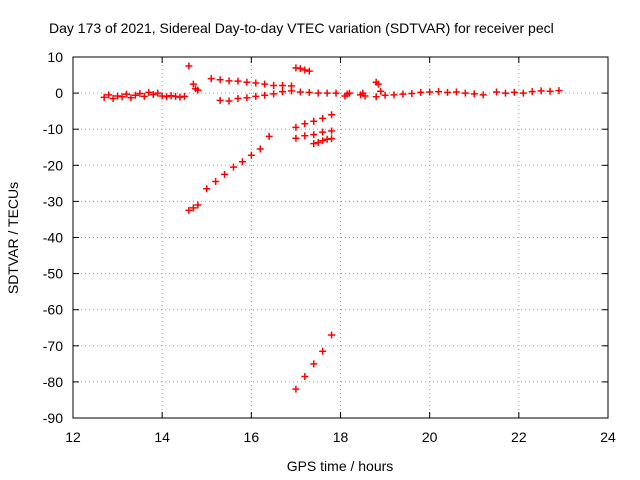  I want to click on y-tick-label: -80, so click(53, 382).